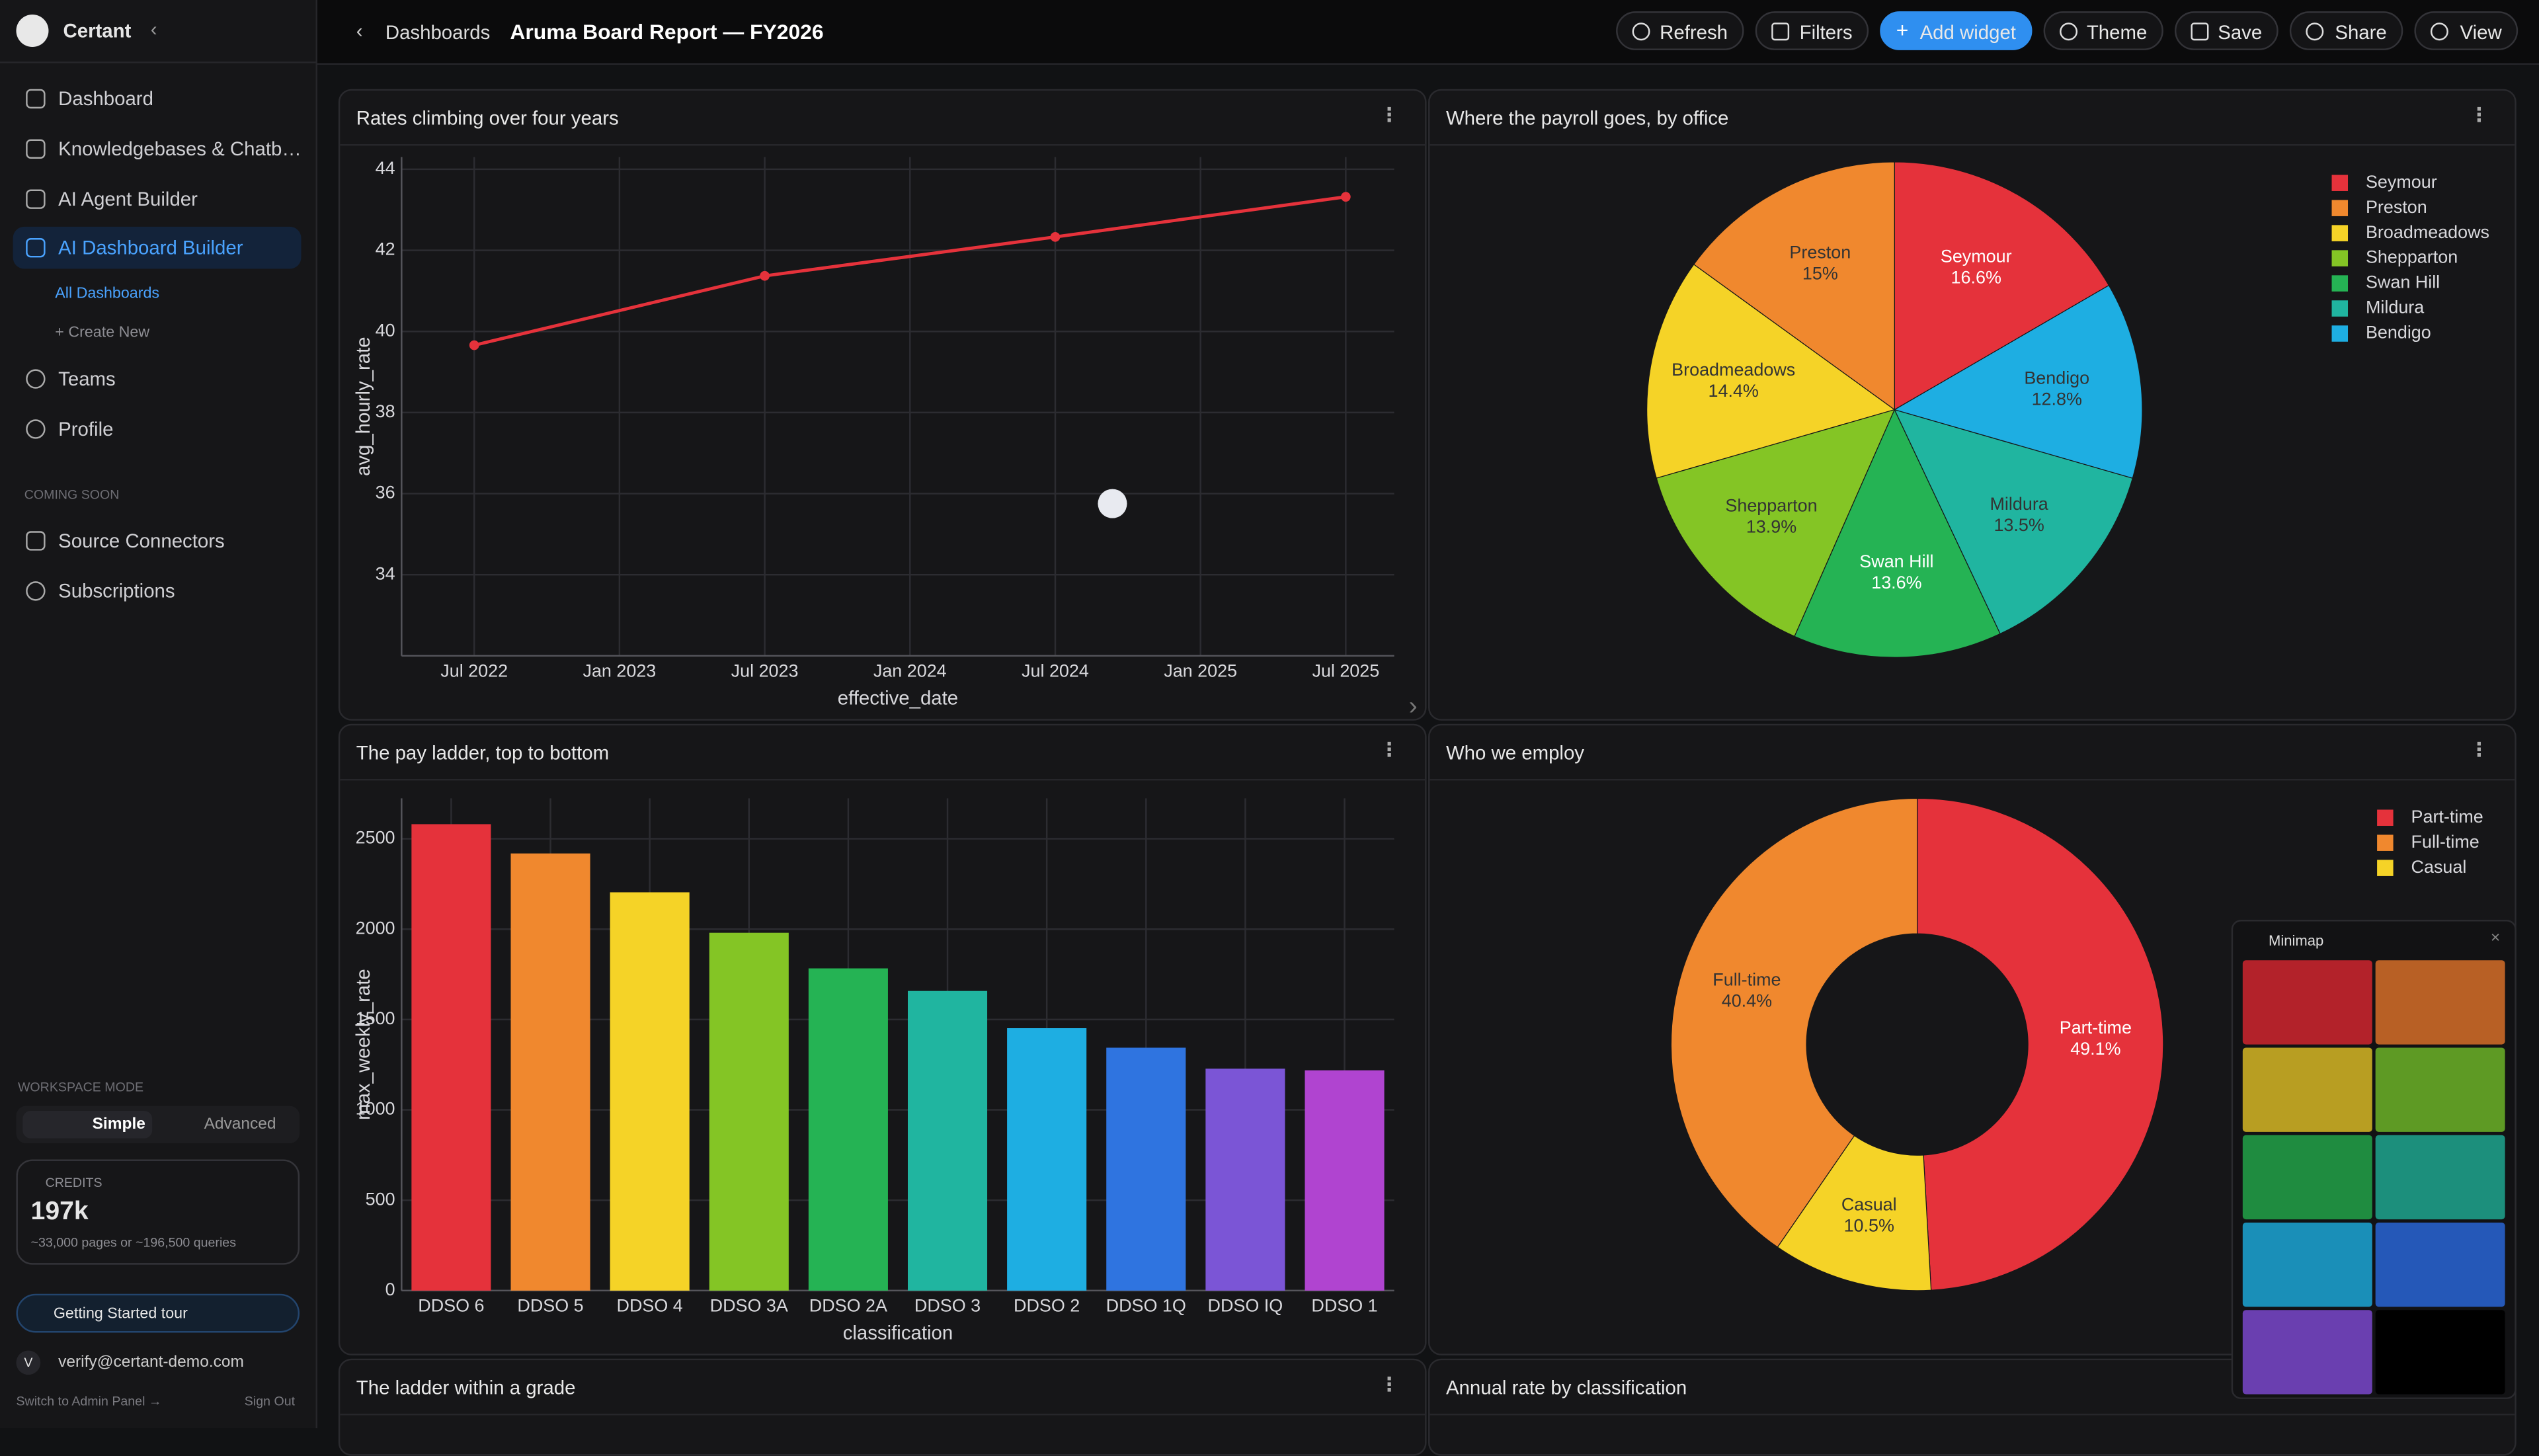 The height and width of the screenshot is (1456, 2539). I want to click on slice-value: 14.4%, so click(1734, 391).